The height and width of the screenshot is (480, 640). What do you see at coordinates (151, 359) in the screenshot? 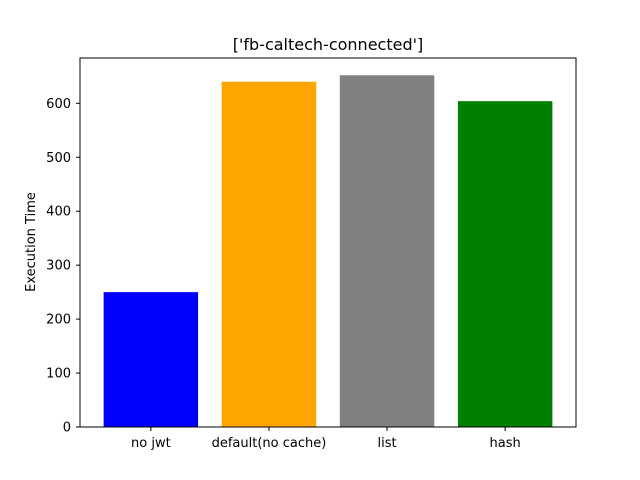
I see `bar-no-jwt` at bounding box center [151, 359].